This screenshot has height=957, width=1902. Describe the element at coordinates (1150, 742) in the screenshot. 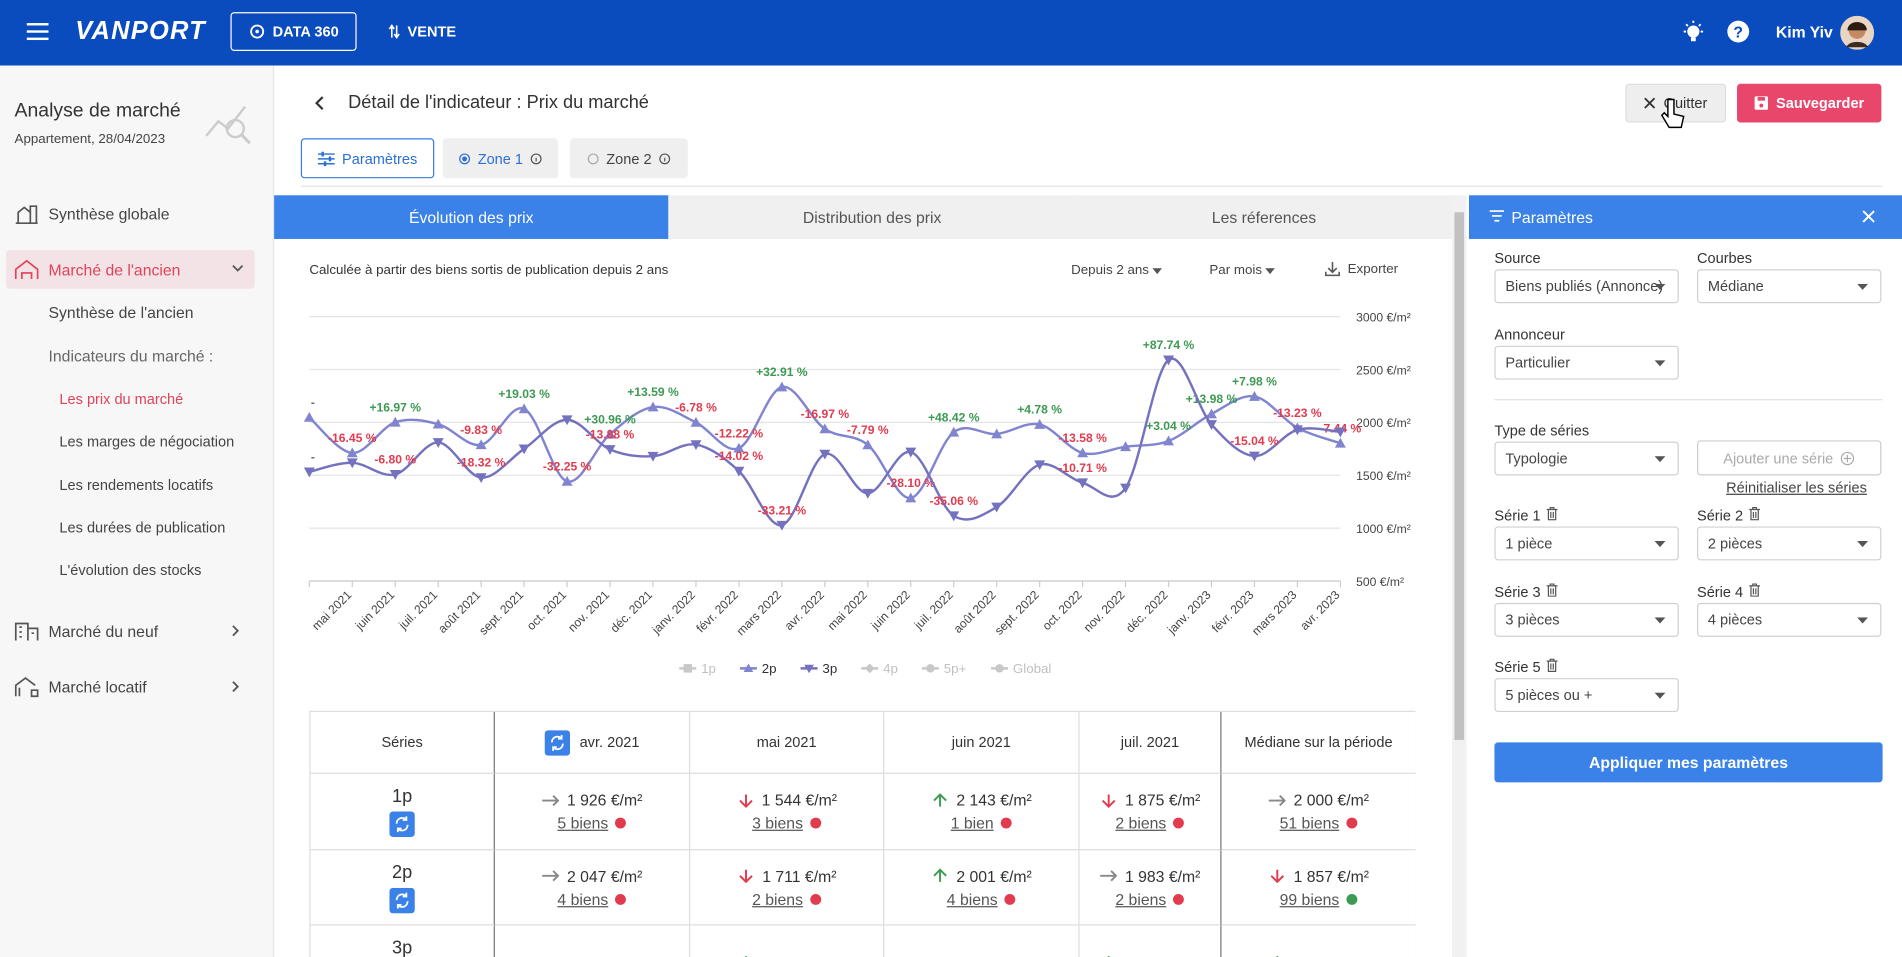

I see `header-label: juil. 2021` at that location.